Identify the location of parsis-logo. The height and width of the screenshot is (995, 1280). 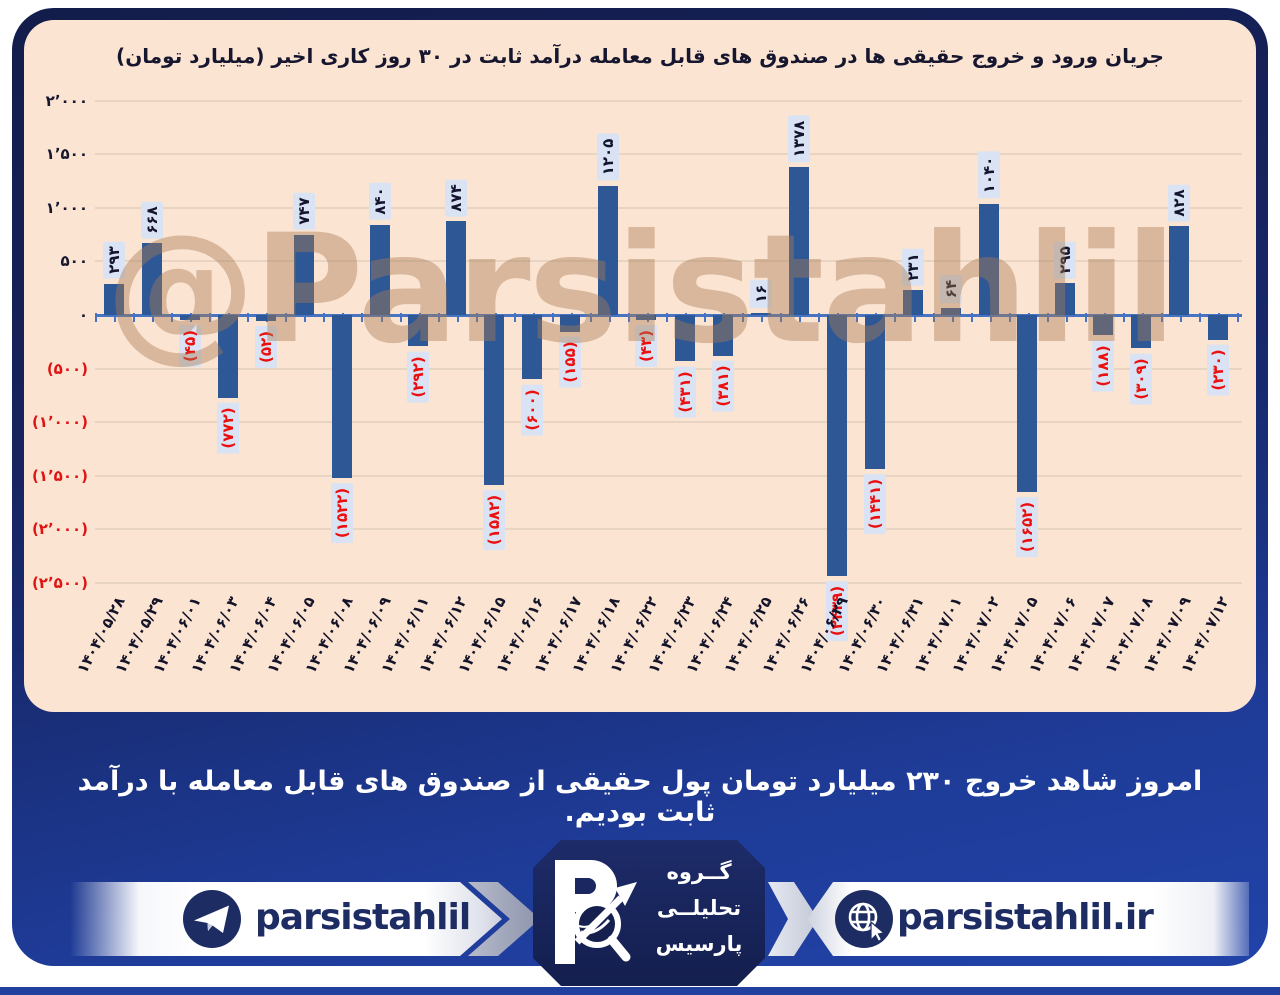
(595, 914).